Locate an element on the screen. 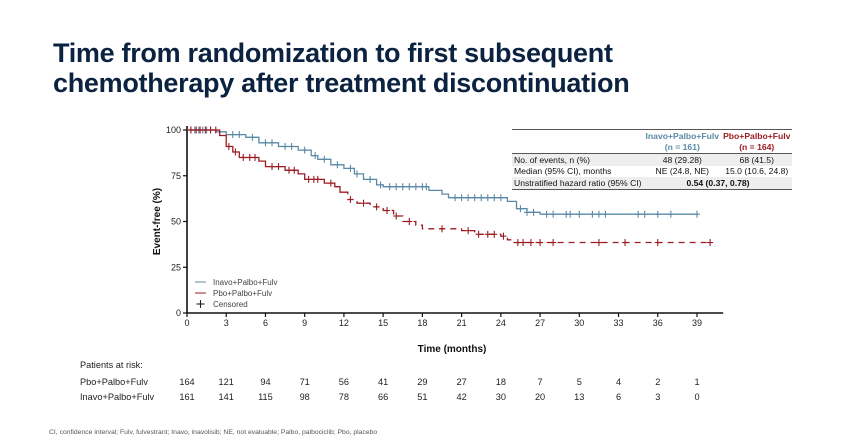 Image resolution: width=865 pixels, height=445 pixels. y-tick-label: 25 is located at coordinates (176, 267).